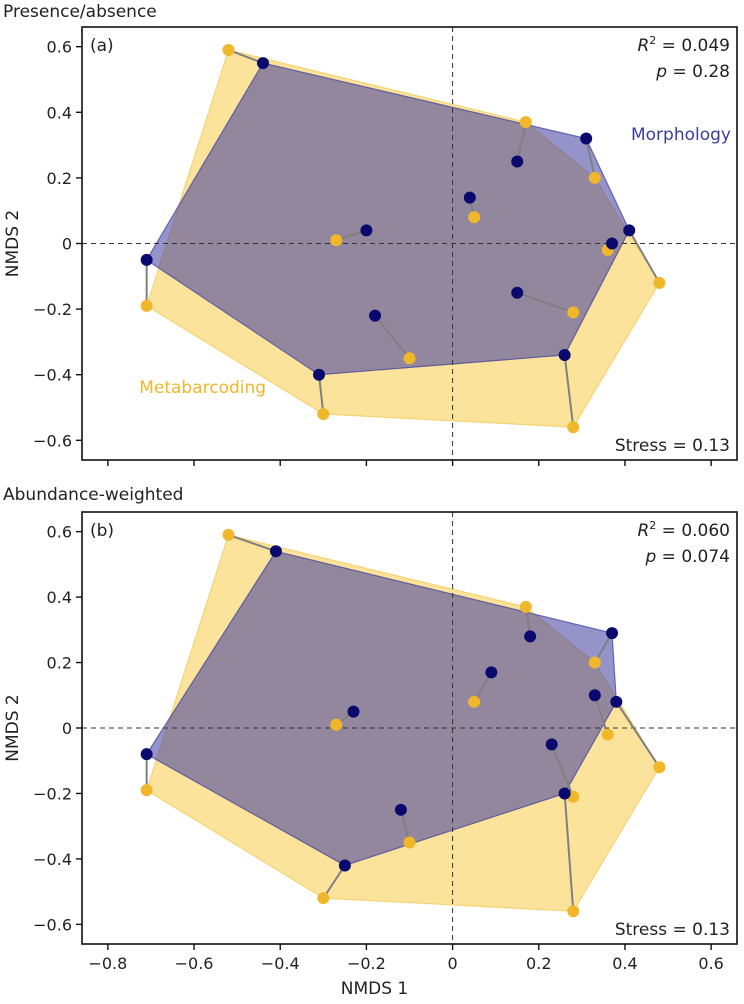  I want to click on morphology-label: Morphology, so click(681, 135).